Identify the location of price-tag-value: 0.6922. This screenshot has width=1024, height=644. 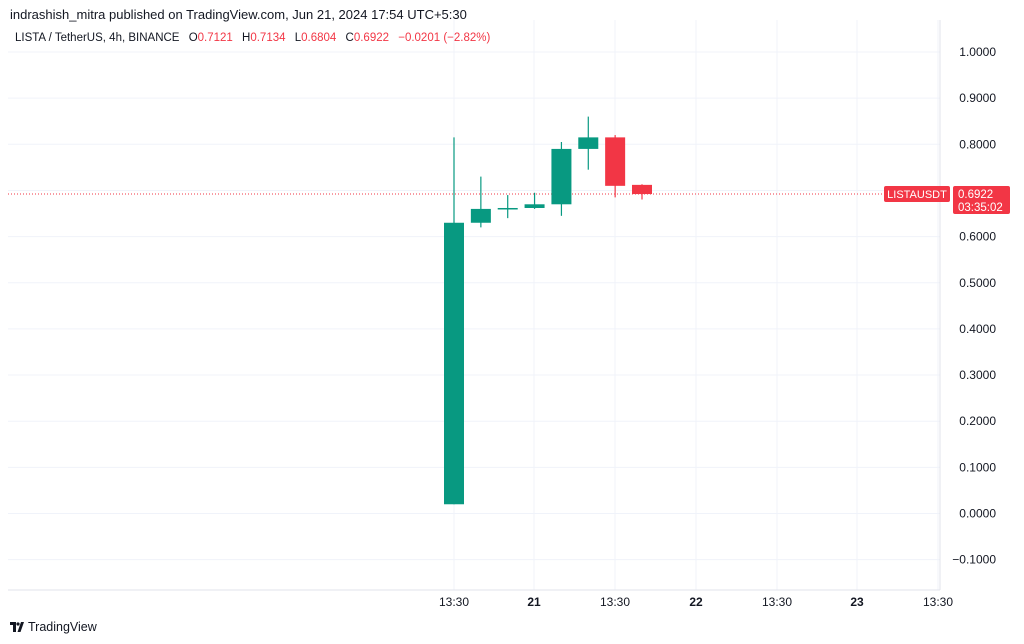
(975, 195).